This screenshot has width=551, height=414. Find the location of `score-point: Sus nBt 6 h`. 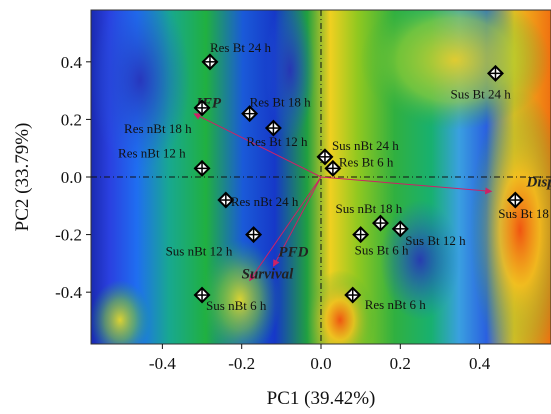

score-point: Sus nBt 6 h is located at coordinates (230, 299).